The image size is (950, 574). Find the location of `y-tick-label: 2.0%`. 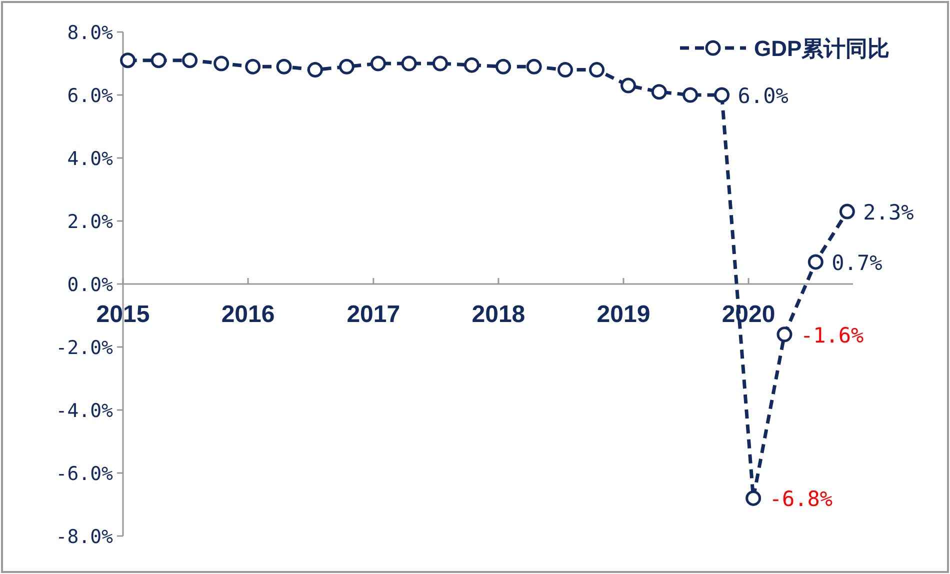

y-tick-label: 2.0% is located at coordinates (90, 222).